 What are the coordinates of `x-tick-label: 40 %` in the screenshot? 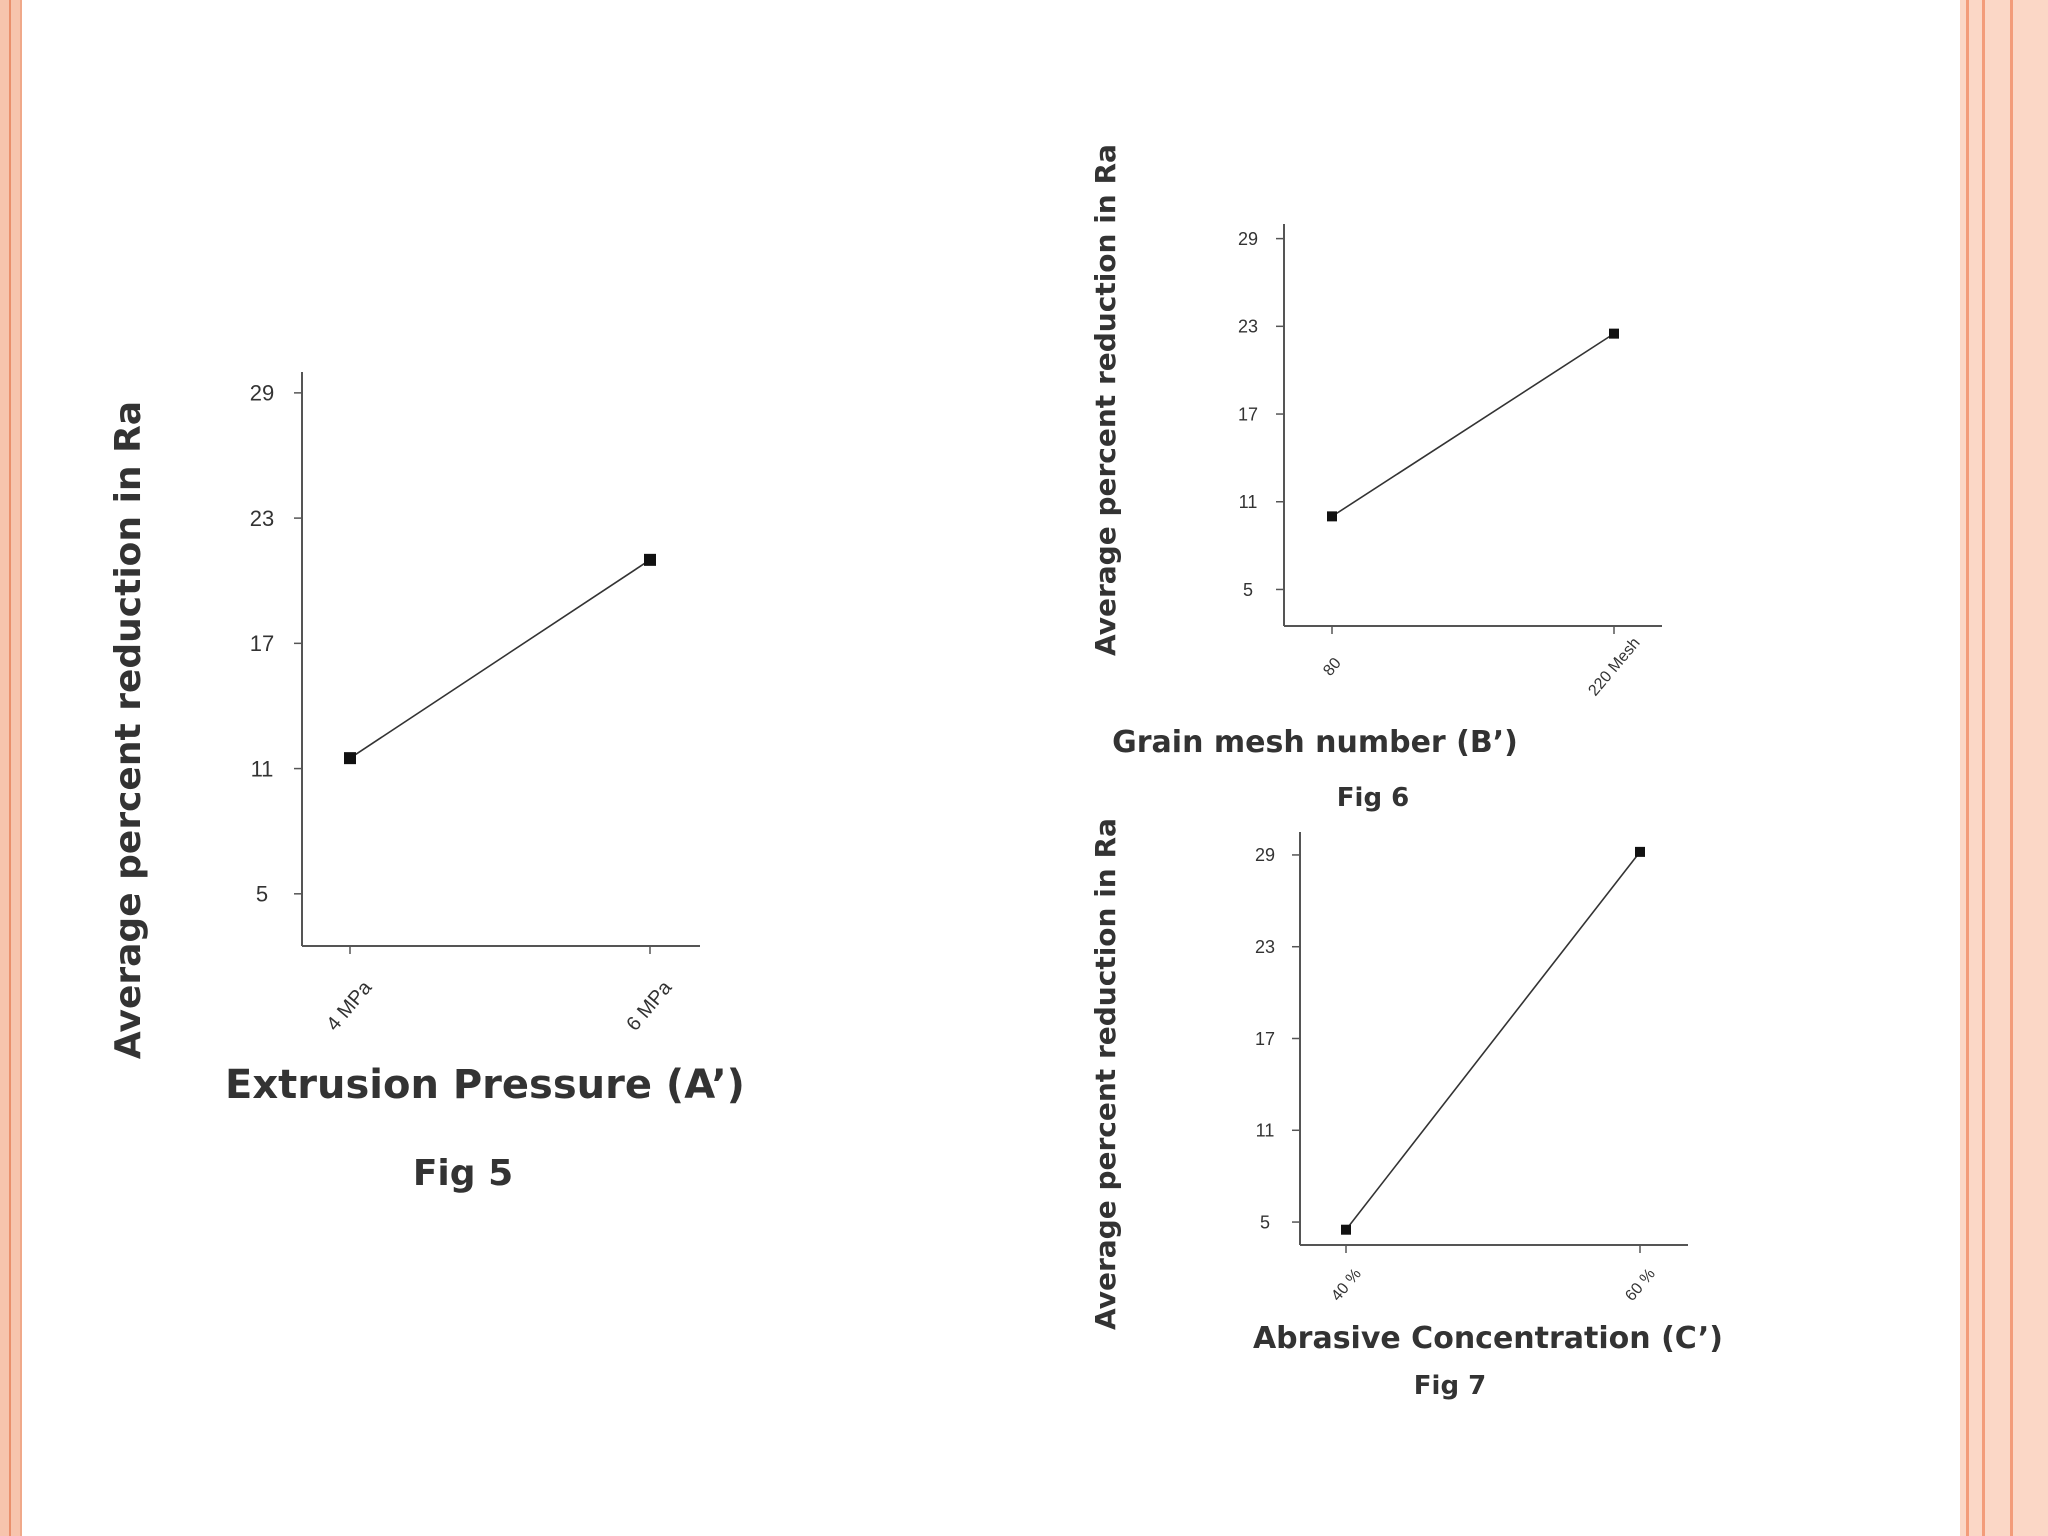 It's located at (1346, 1285).